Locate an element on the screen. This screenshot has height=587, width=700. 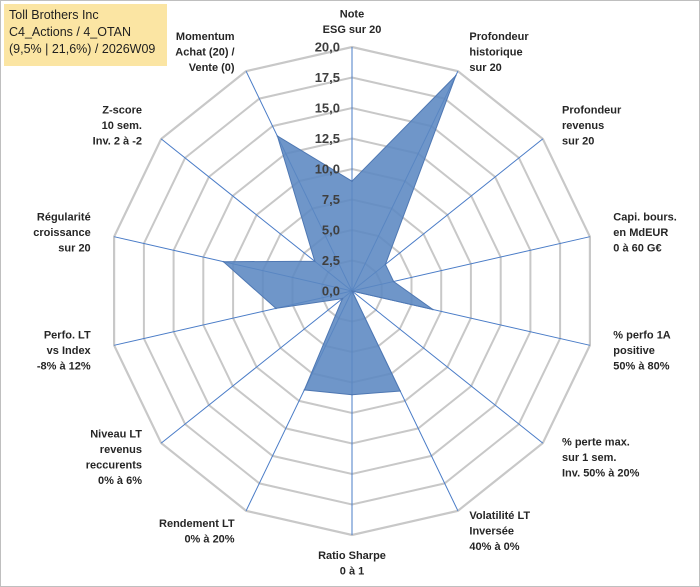
axis-label: Volatilité LT Inversée 40% à 0% is located at coordinates (499, 531).